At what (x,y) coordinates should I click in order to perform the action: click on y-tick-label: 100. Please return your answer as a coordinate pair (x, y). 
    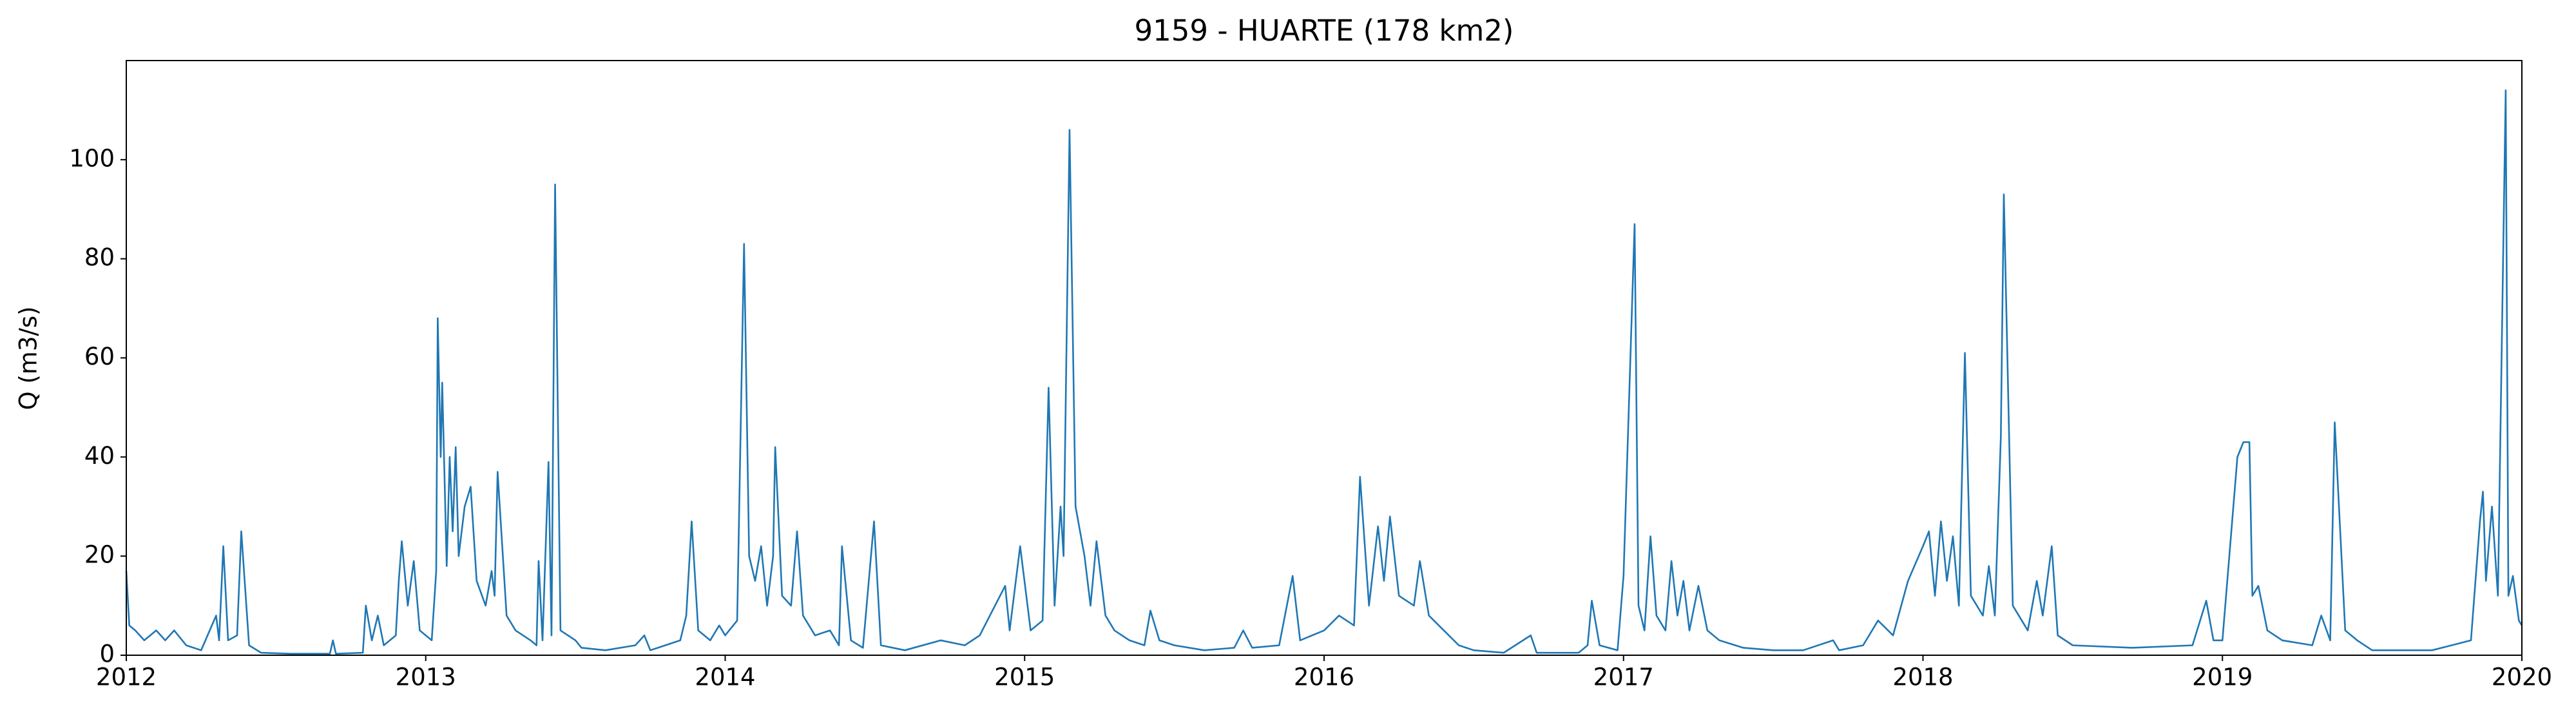
    Looking at the image, I should click on (92, 158).